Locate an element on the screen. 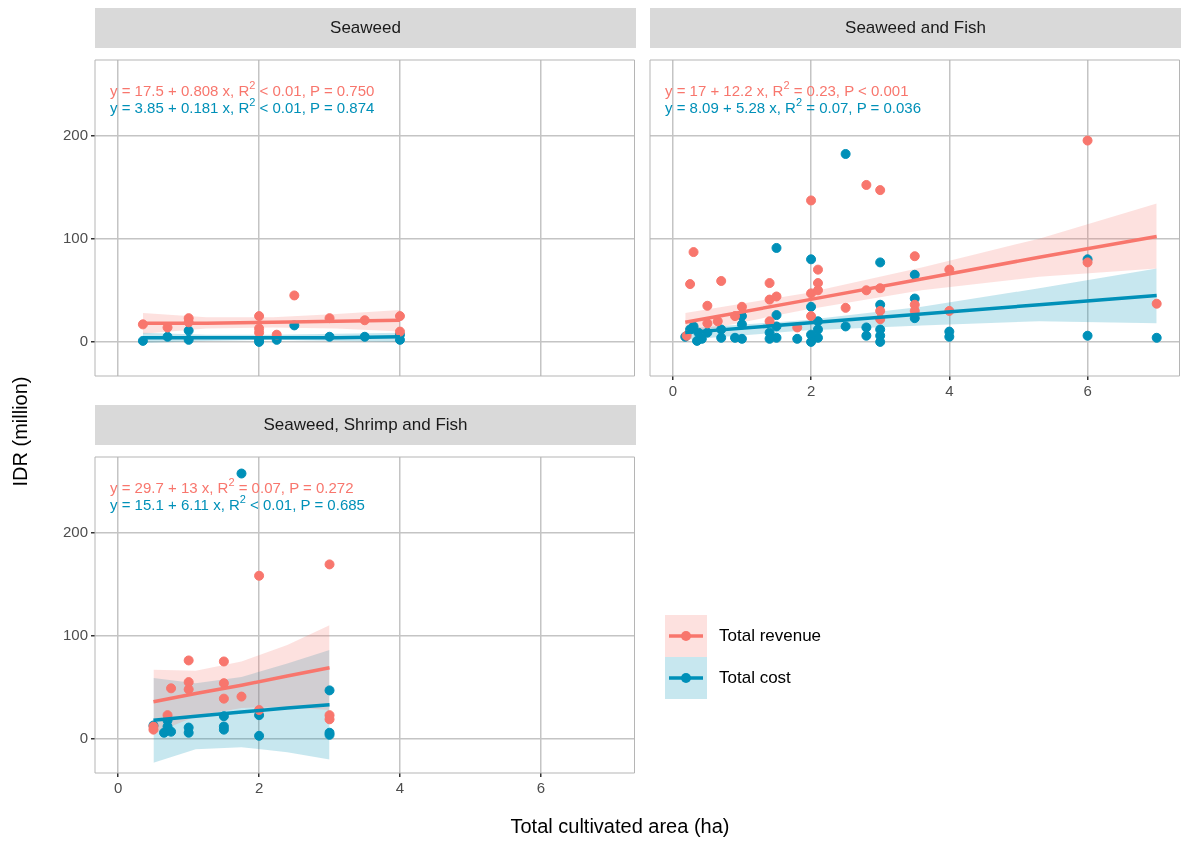 The image size is (1187, 846). x-axis-title: Total cultivated area (ha) is located at coordinates (620, 826).